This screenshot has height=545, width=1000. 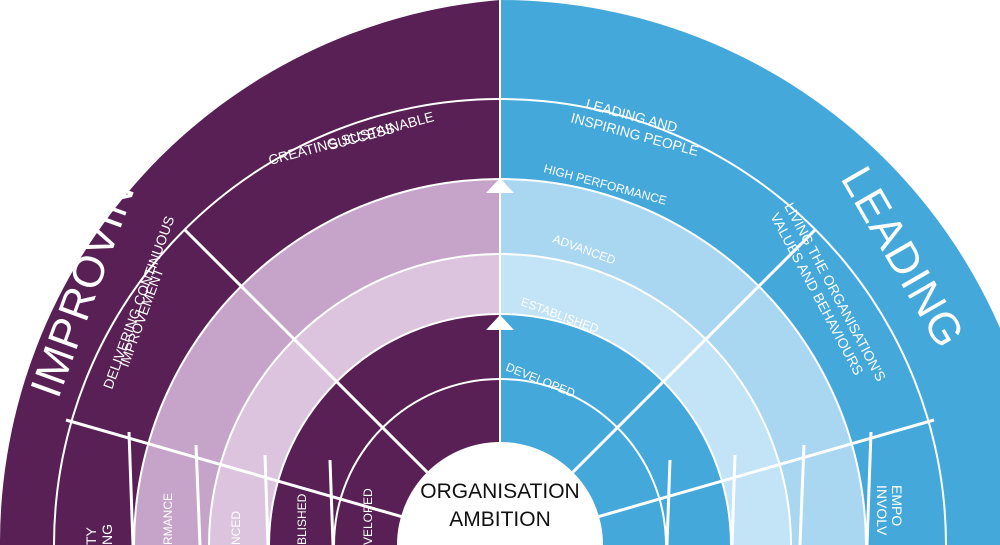 What do you see at coordinates (368, 516) in the screenshot?
I see `level-left-developed-partial: VELOPED` at bounding box center [368, 516].